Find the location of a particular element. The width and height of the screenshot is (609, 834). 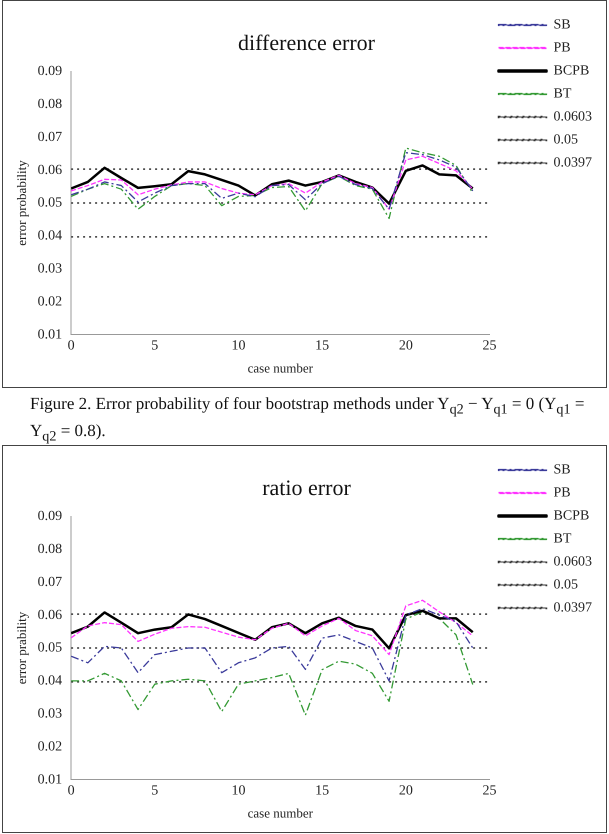

text: Figure 2. Error probability of four bootstrap methods under Y$_{q2}$ − Y$_{q1}$ = 0 (Y$_{q1}$ = Y$_{q2}$ = 0.8). is located at coordinates (307, 419).